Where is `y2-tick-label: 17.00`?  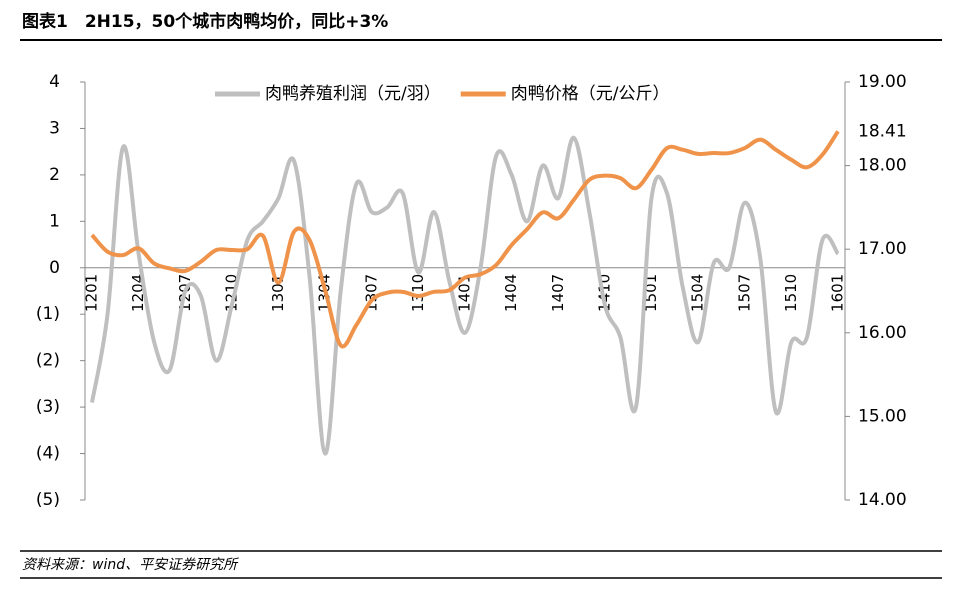 y2-tick-label: 17.00 is located at coordinates (882, 249).